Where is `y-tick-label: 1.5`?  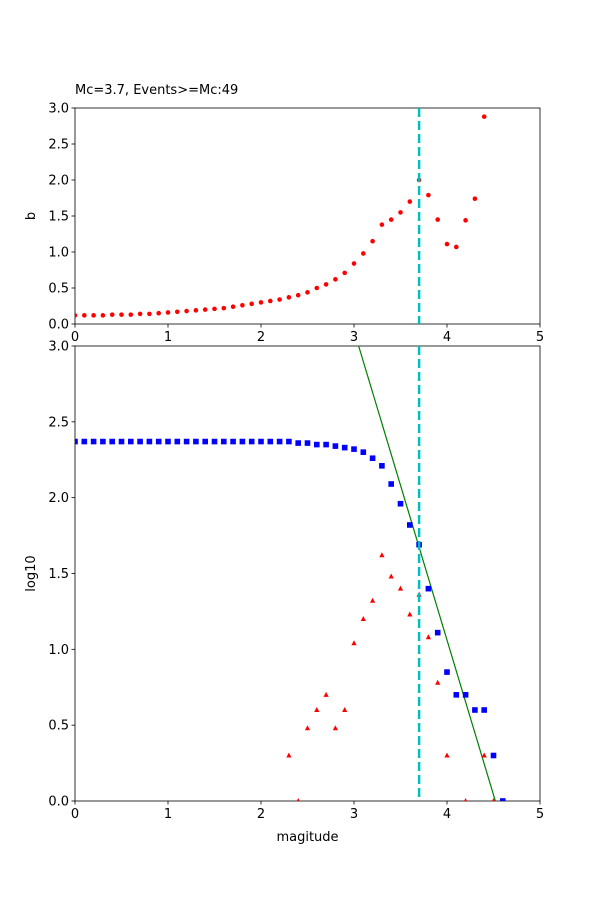
y-tick-label: 1.5 is located at coordinates (58, 574).